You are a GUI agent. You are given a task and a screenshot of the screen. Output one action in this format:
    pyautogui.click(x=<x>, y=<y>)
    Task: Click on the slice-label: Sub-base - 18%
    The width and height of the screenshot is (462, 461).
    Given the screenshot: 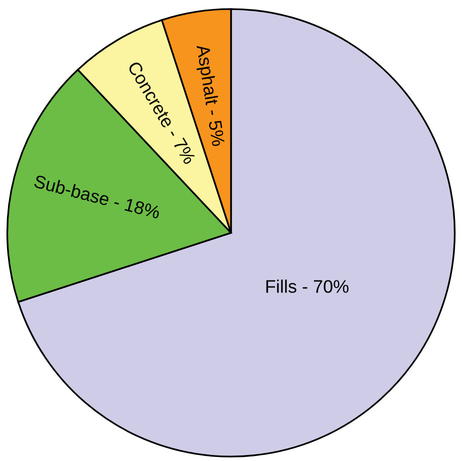 What is the action you would take?
    pyautogui.click(x=97, y=196)
    